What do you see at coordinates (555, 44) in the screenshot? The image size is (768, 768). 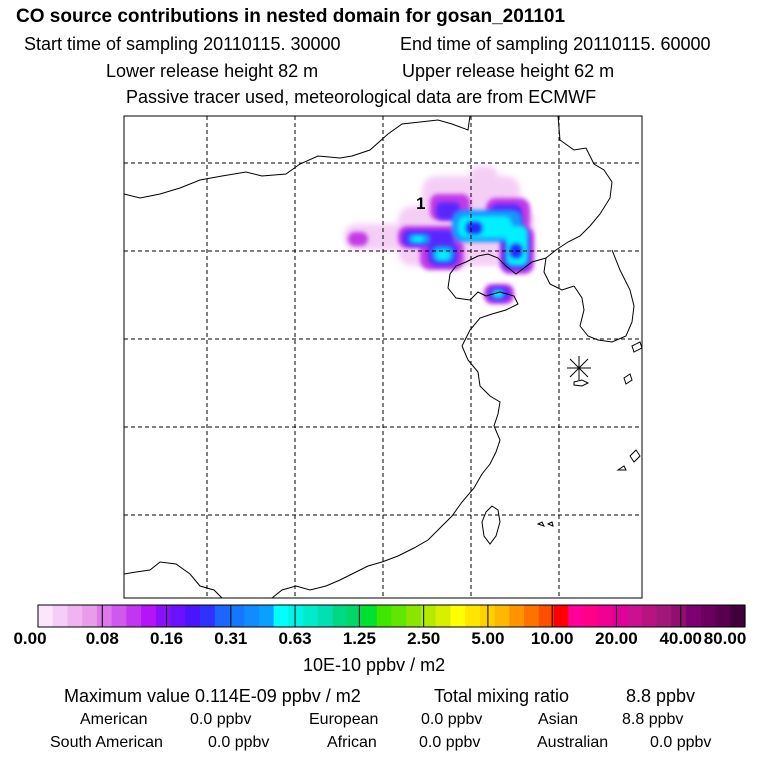 I see `end-time: End time of sampling 20110115. 60000` at bounding box center [555, 44].